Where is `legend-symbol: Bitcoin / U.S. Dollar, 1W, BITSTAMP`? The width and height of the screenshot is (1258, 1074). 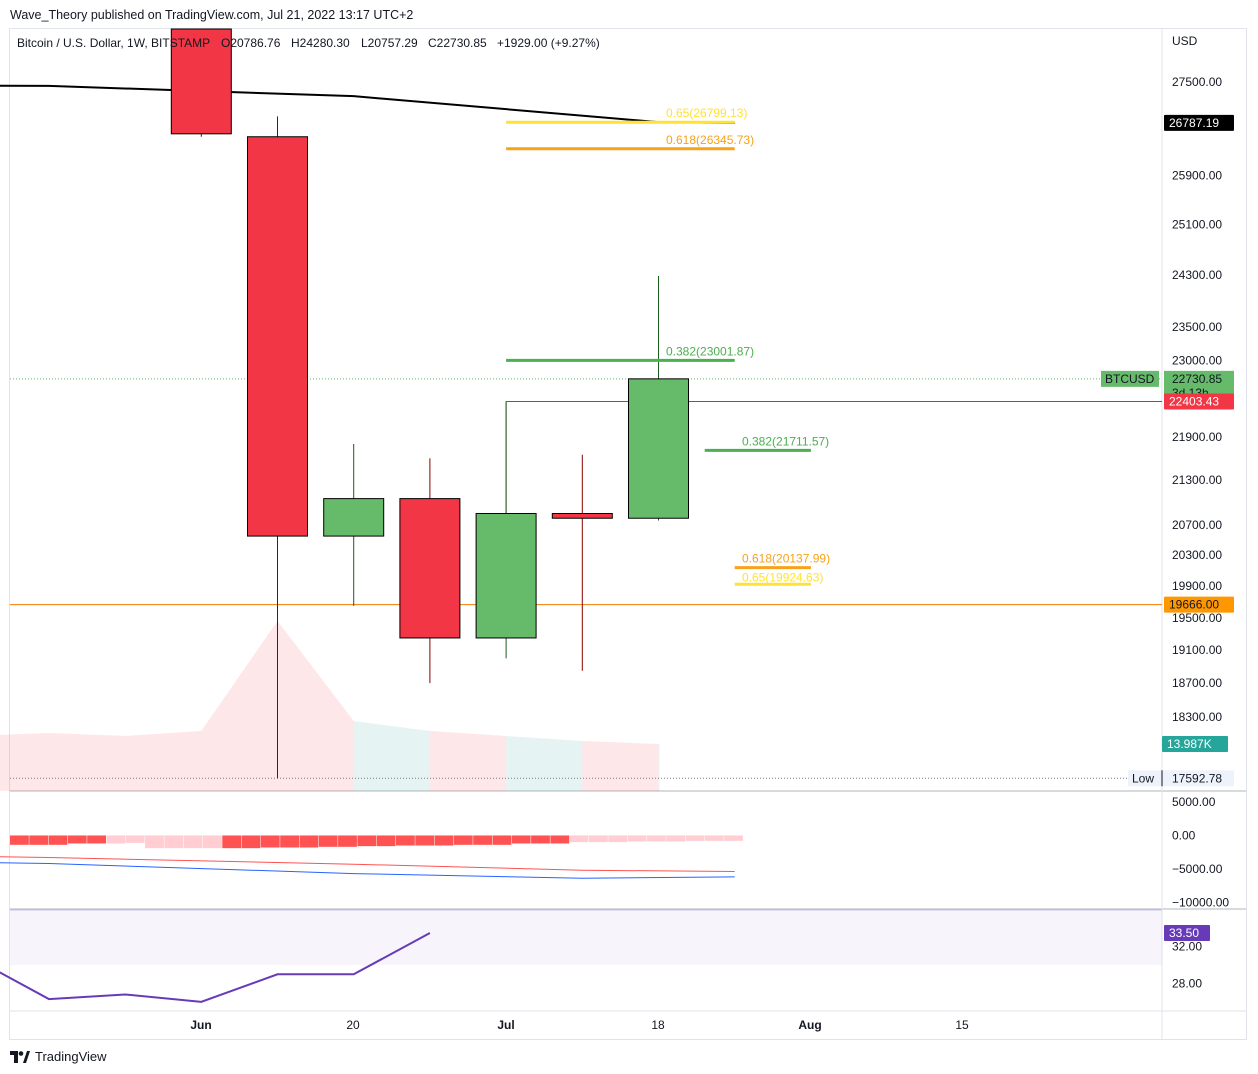 legend-symbol: Bitcoin / U.S. Dollar, 1W, BITSTAMP is located at coordinates (113, 43).